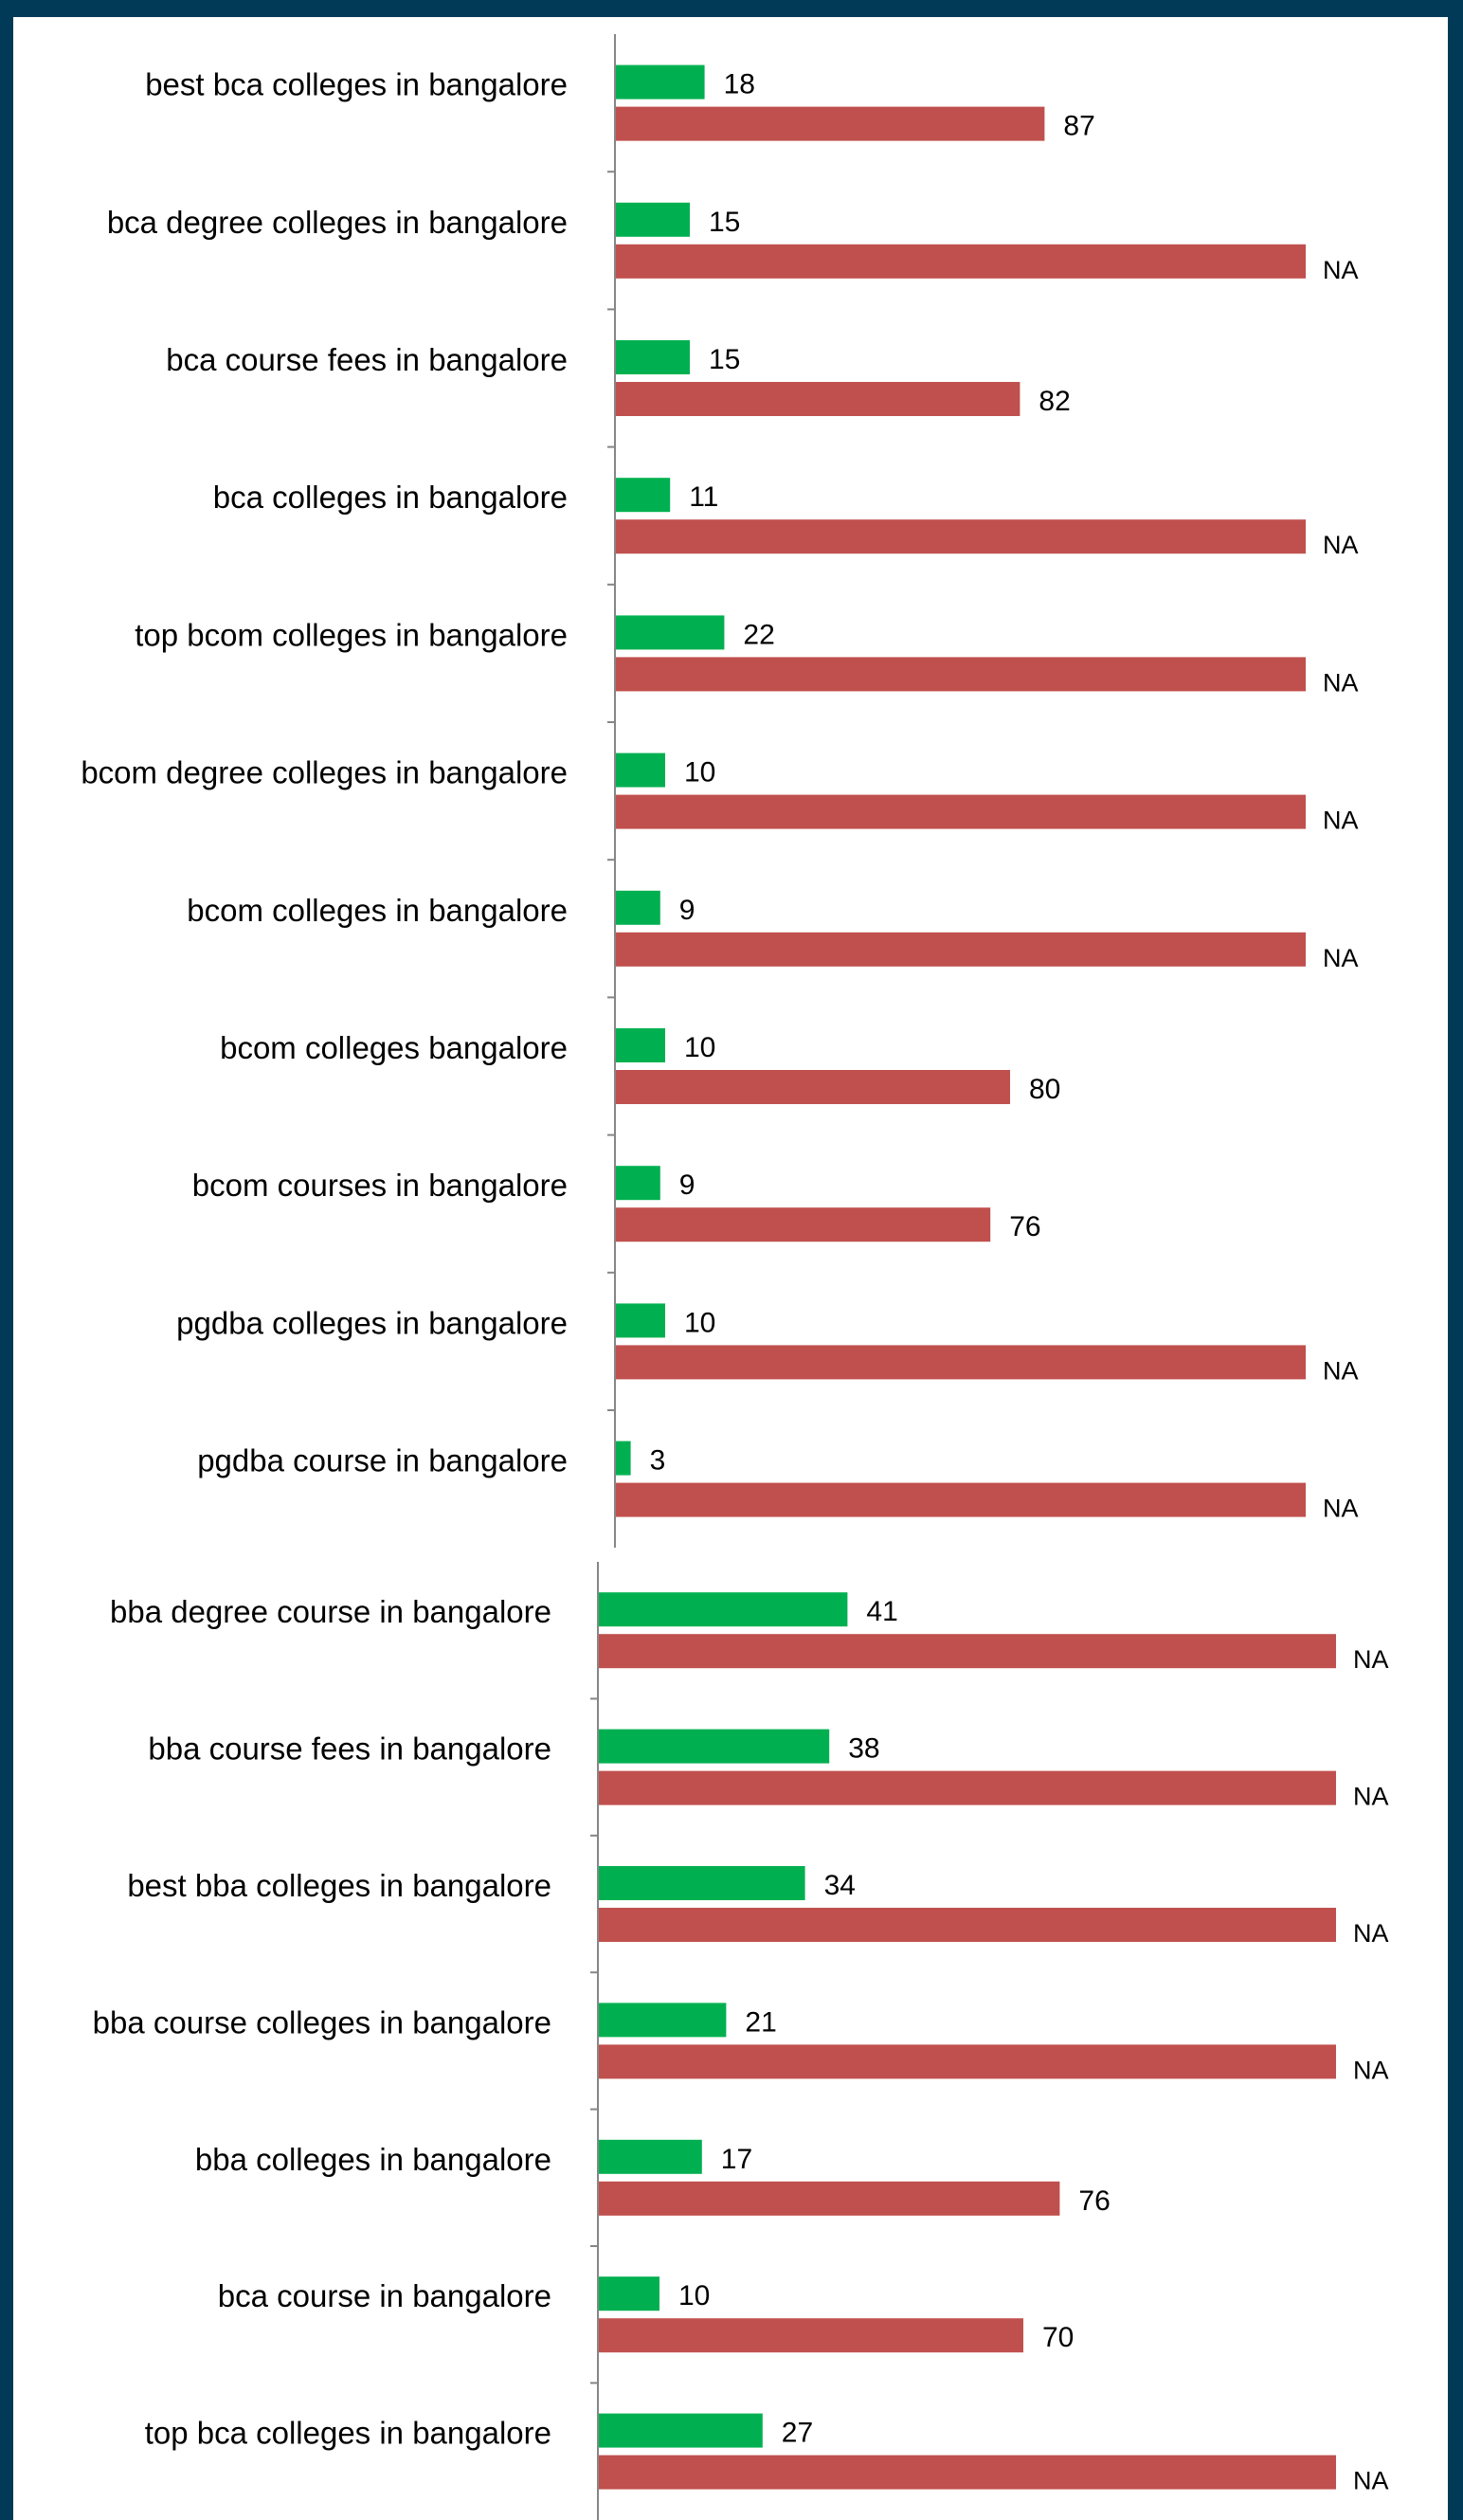  What do you see at coordinates (322, 2022) in the screenshot?
I see `category-label: bba course colleges in bangalore` at bounding box center [322, 2022].